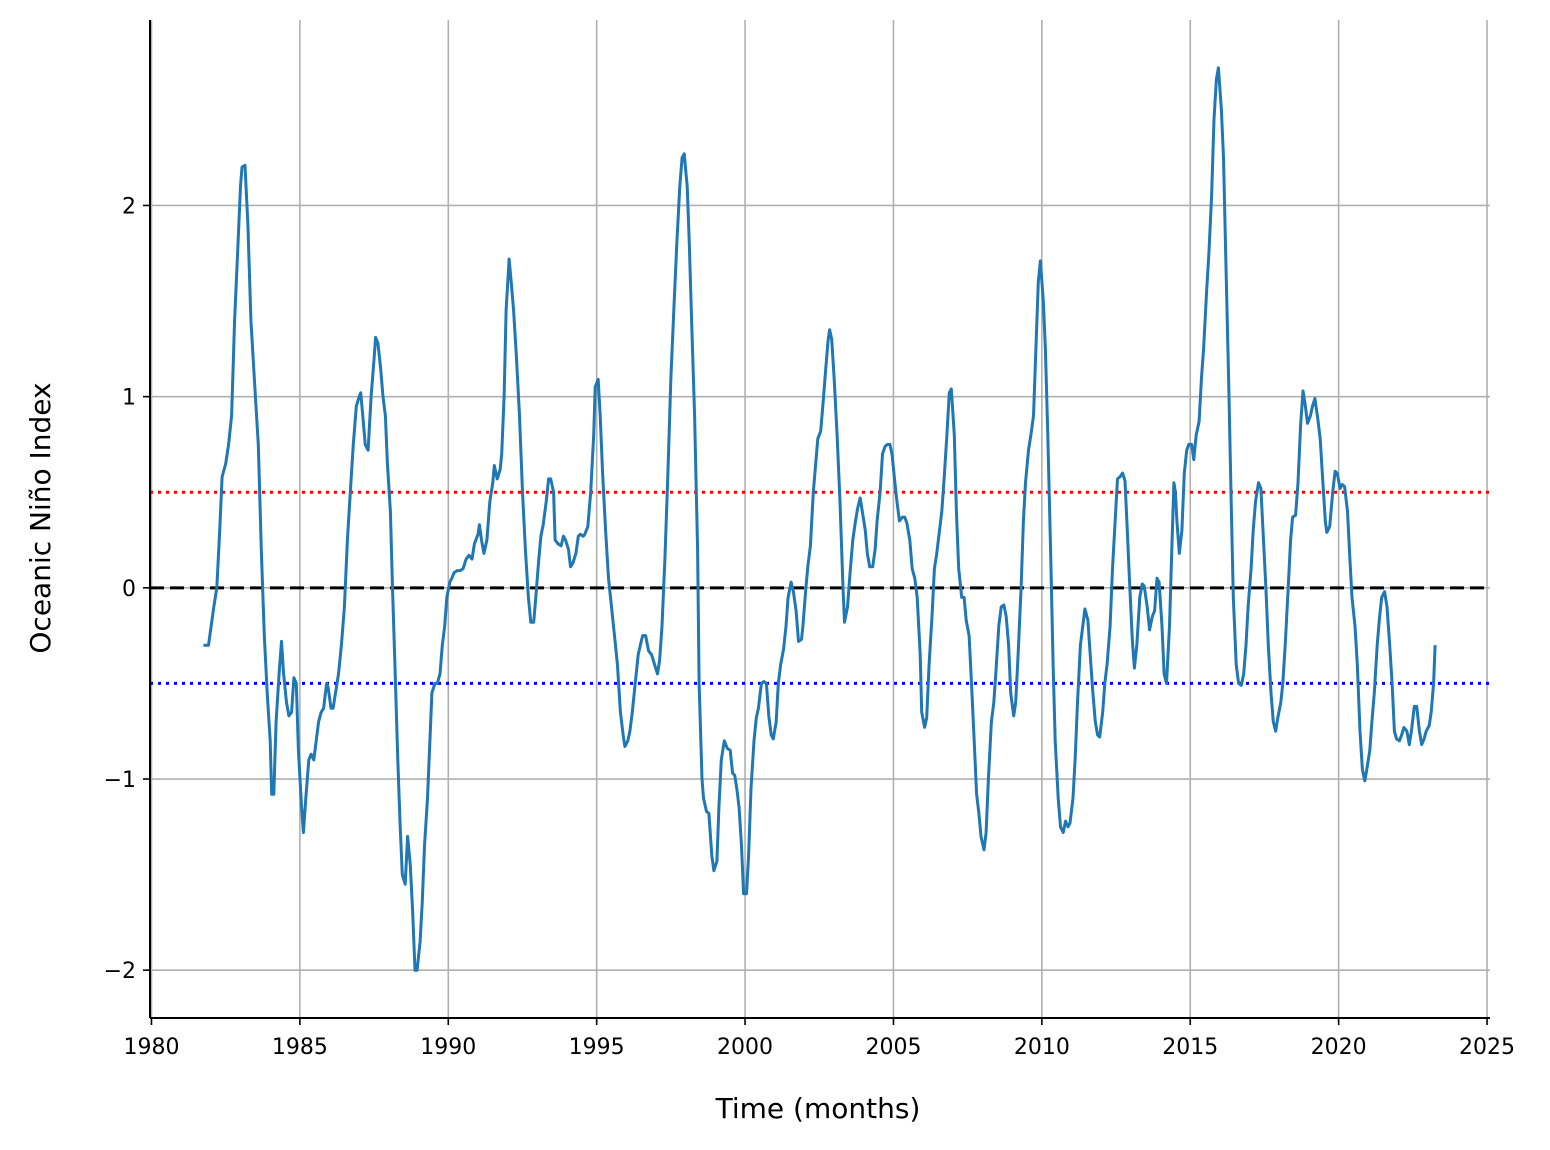 This screenshot has height=1150, width=1550. I want to click on x-tick-label: 2025, so click(1487, 1047).